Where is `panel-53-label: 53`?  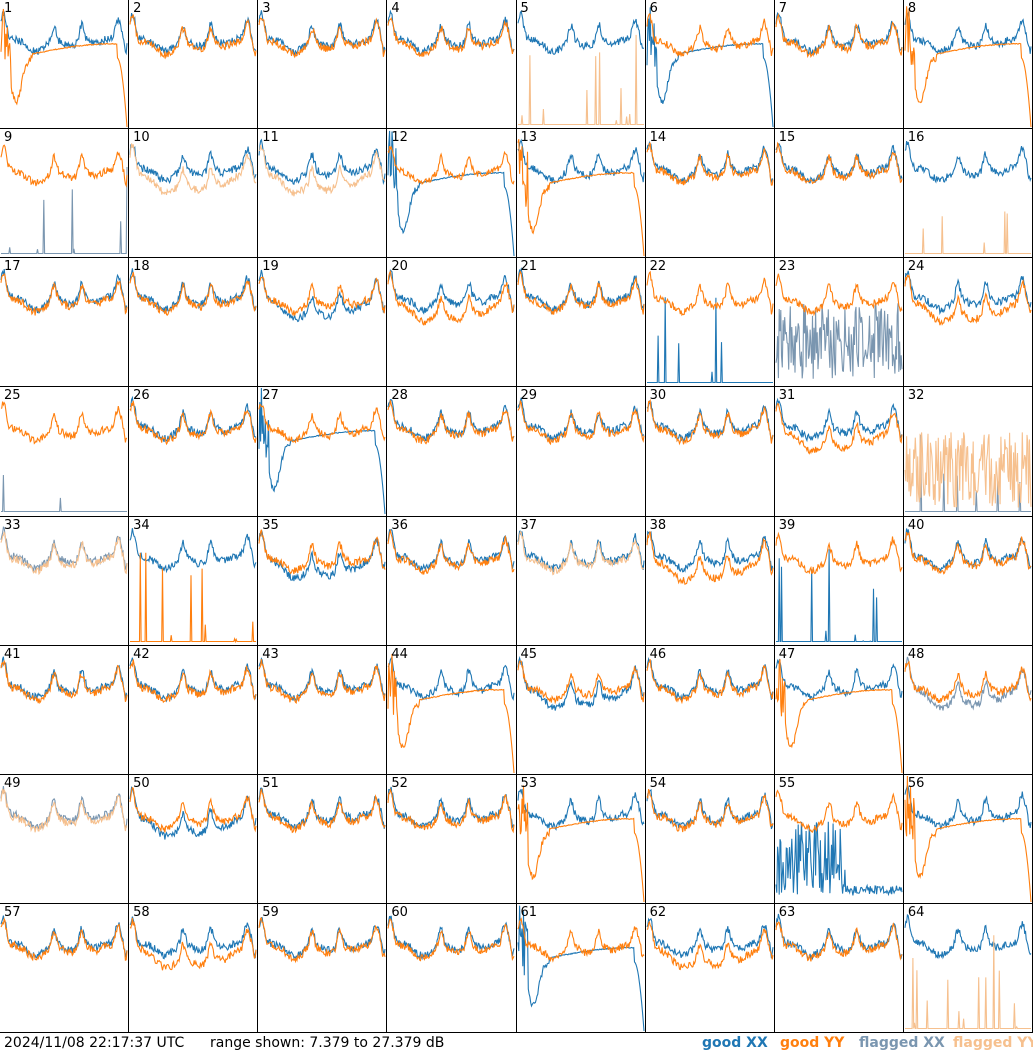 panel-53-label: 53 is located at coordinates (529, 783).